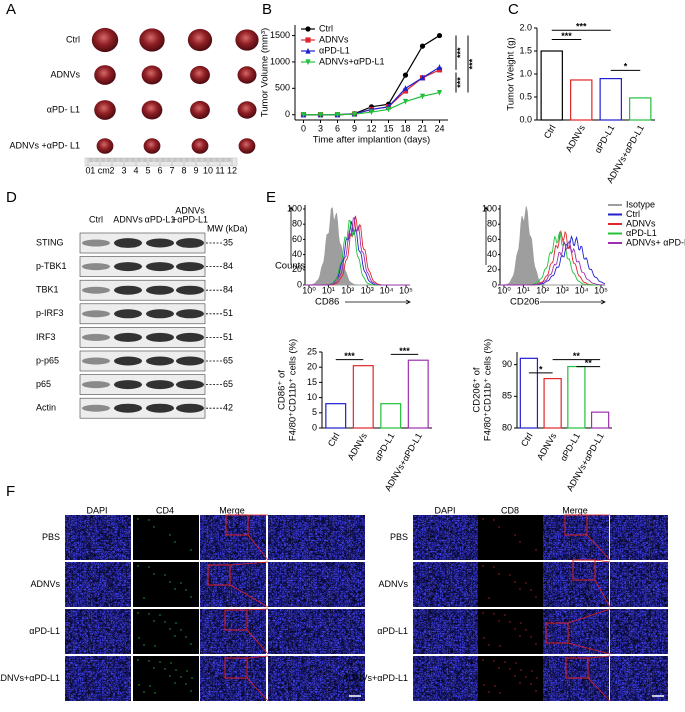 This screenshot has height=712, width=685. I want to click on legend-label: ADNVs+αPD-L1, so click(351, 61).